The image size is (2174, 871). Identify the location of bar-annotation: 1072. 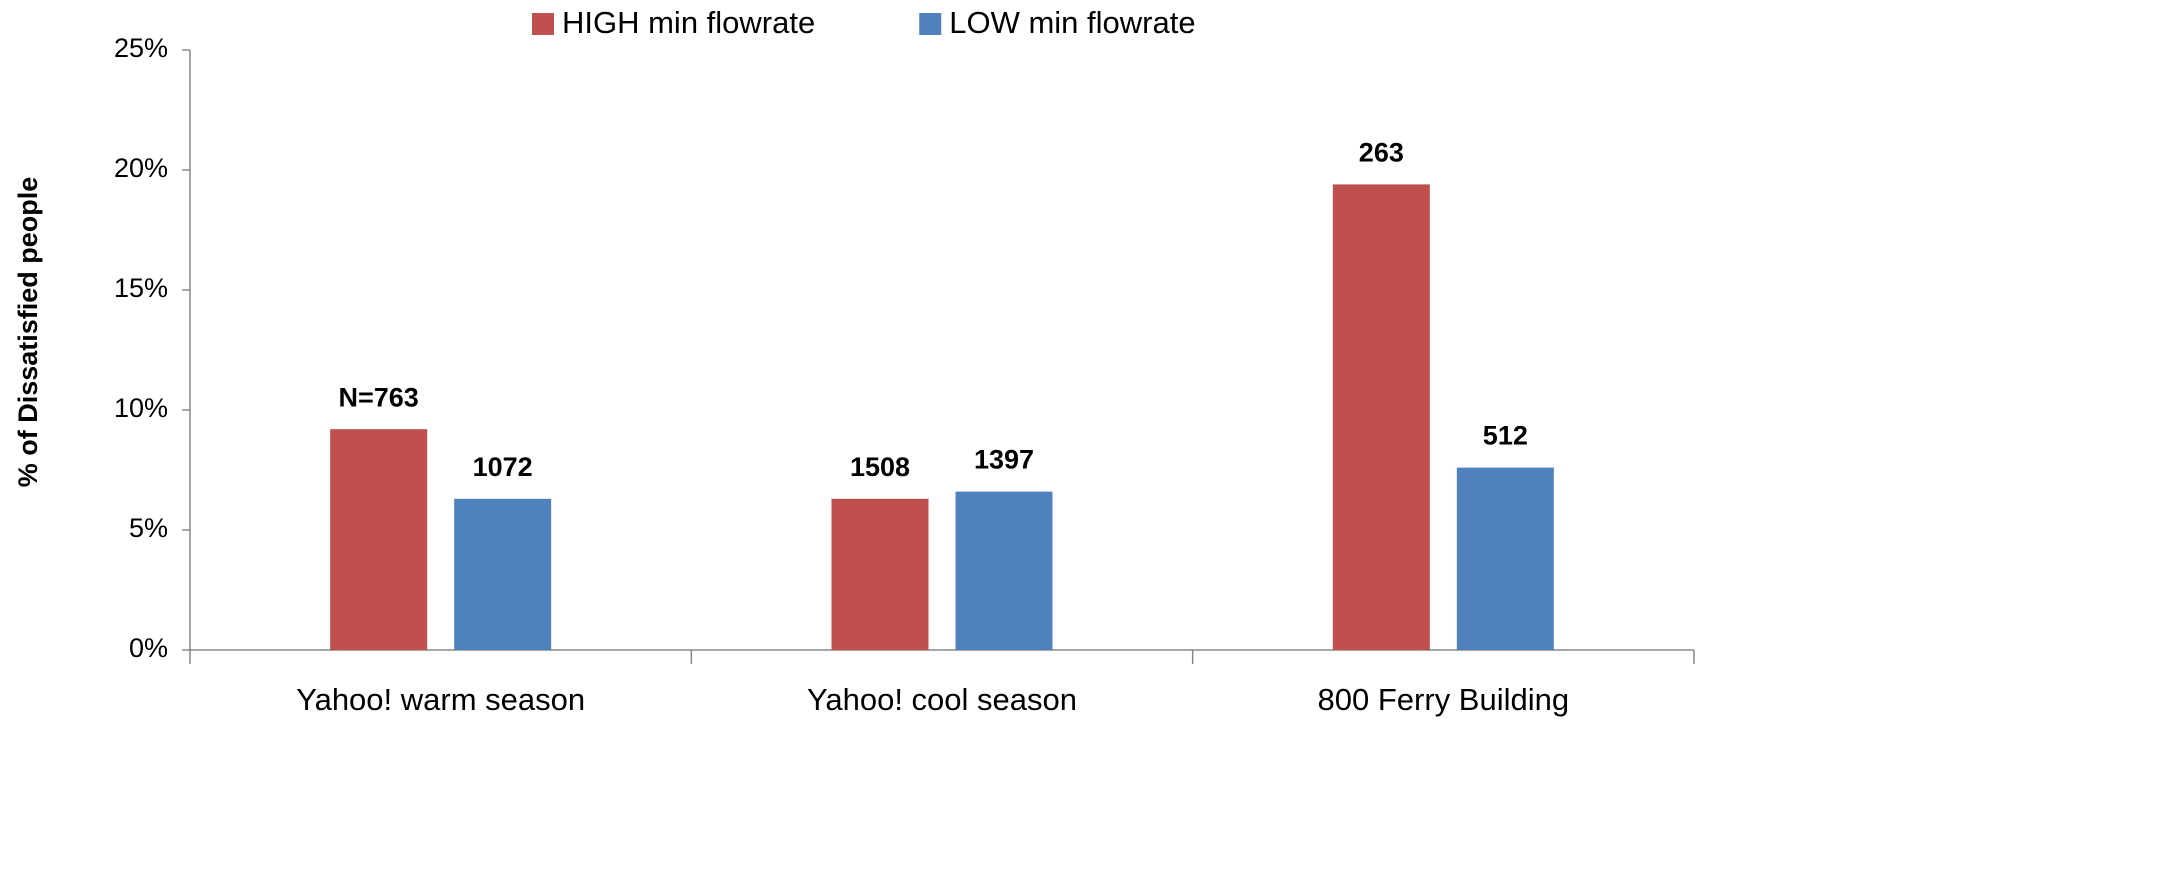
(503, 467).